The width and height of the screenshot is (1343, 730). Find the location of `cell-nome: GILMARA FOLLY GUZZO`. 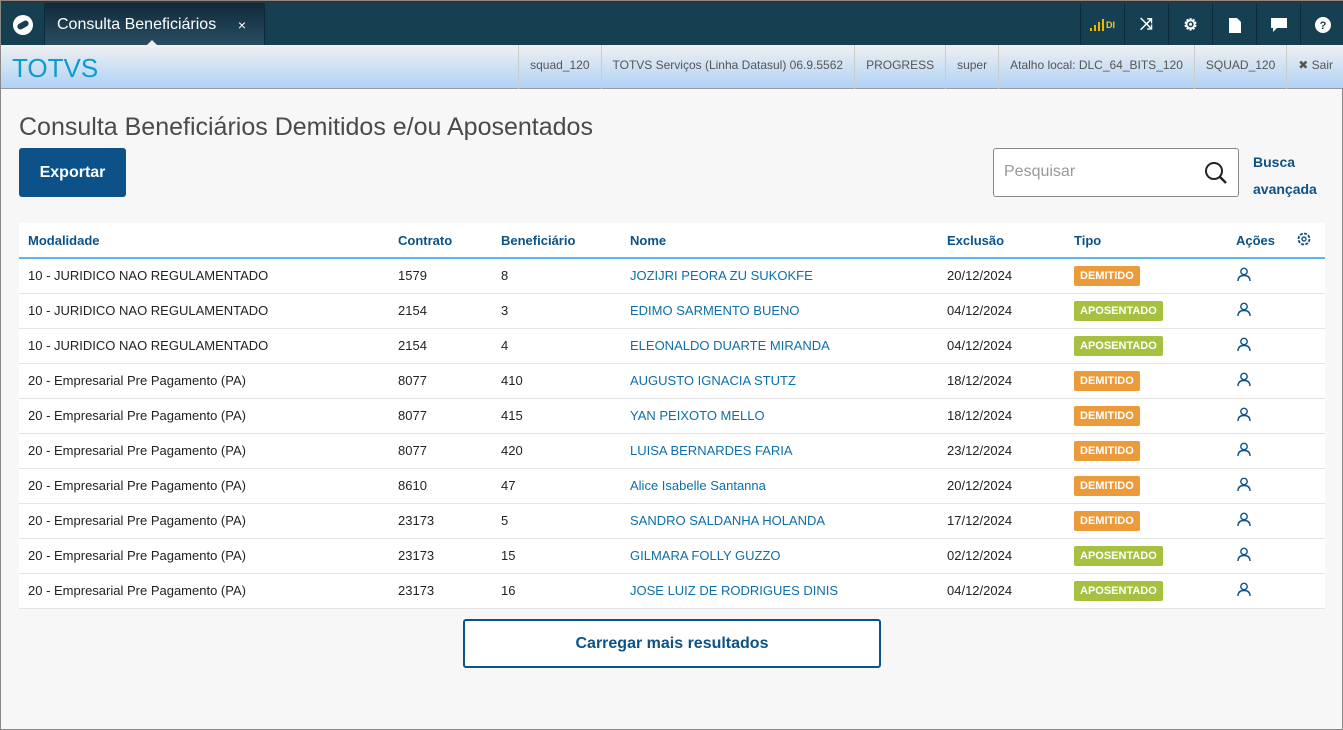

cell-nome: GILMARA FOLLY GUZZO is located at coordinates (779, 556).